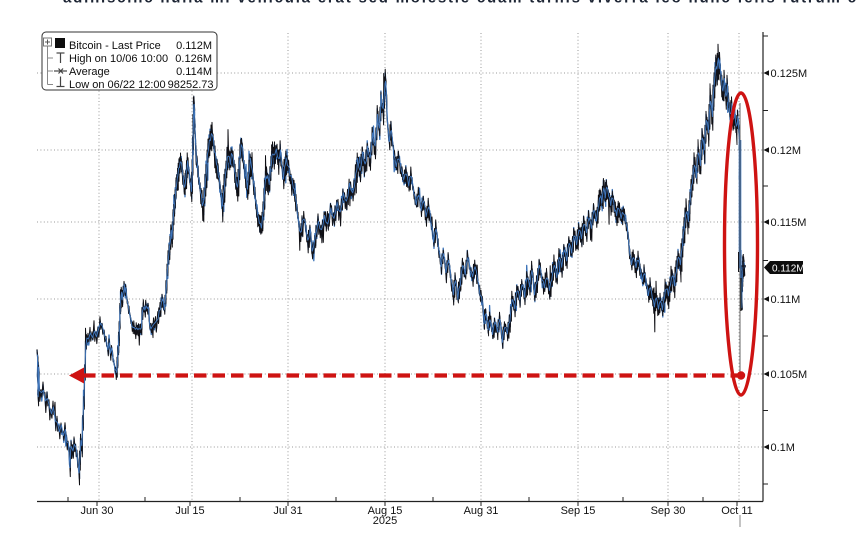 This screenshot has height=546, width=858. Describe the element at coordinates (191, 85) in the screenshot. I see `svg-text: 98252.73` at that location.